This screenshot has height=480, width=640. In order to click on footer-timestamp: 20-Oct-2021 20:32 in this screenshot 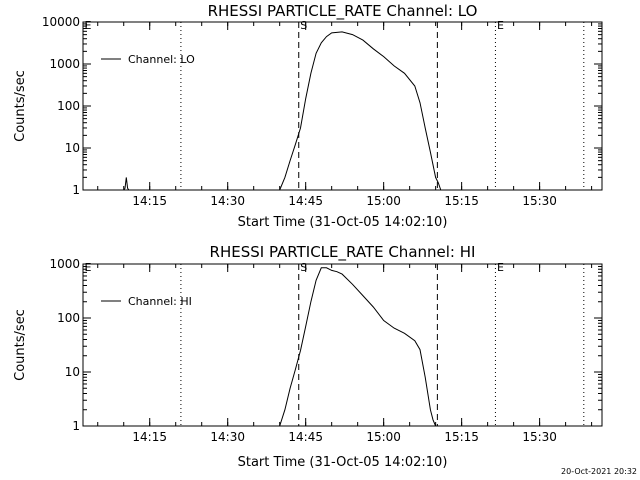, I will do `click(599, 471)`.